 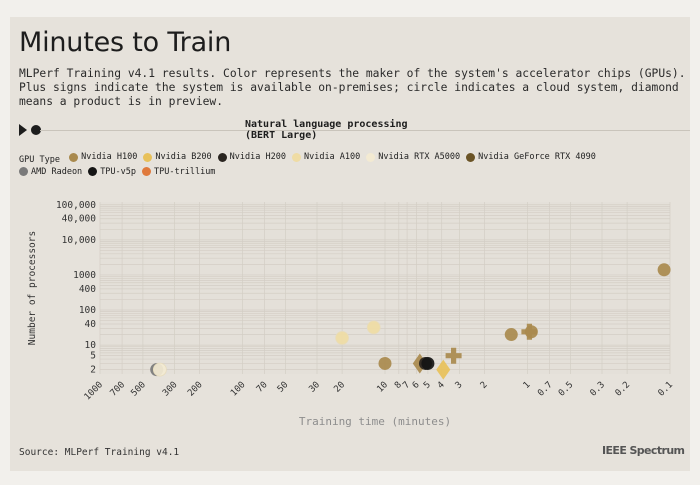 I want to click on x-axis-title: Training time (minutes), so click(x=375, y=421).